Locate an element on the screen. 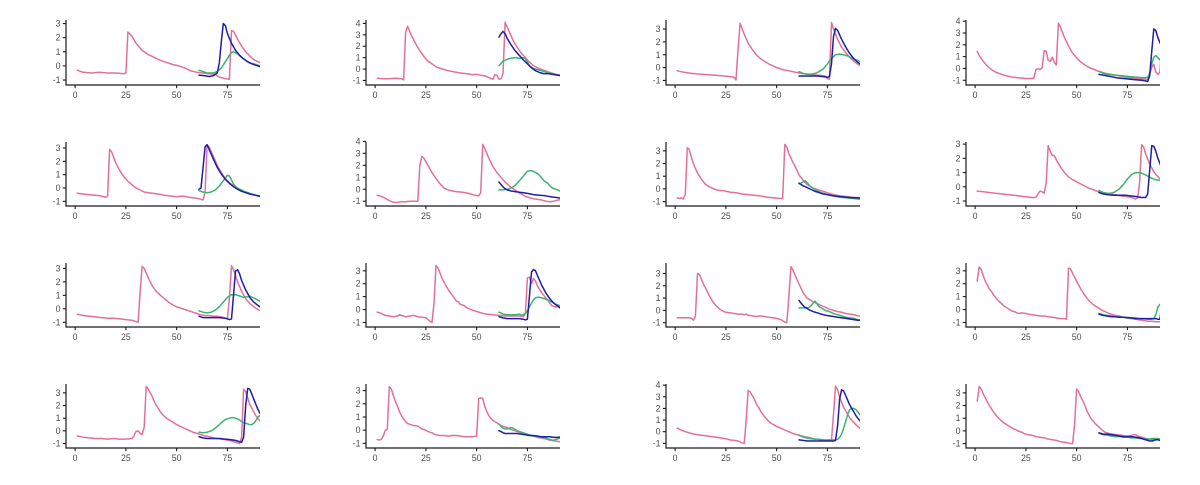  y-tick-label: 4 is located at coordinates (958, 21).